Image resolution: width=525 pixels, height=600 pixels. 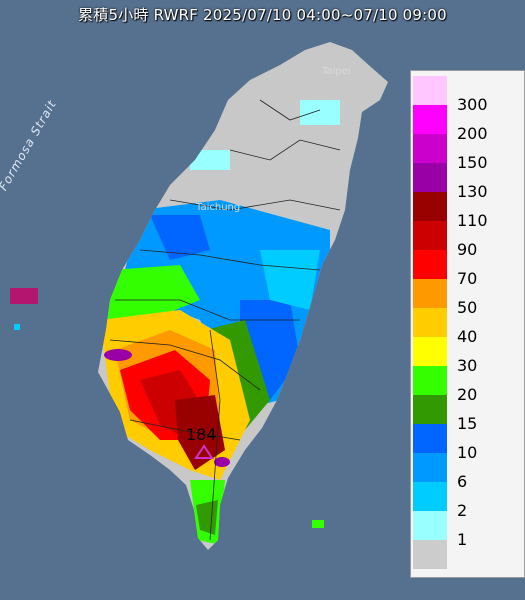 What do you see at coordinates (218, 207) in the screenshot?
I see `city-label-taichung: Taichung` at bounding box center [218, 207].